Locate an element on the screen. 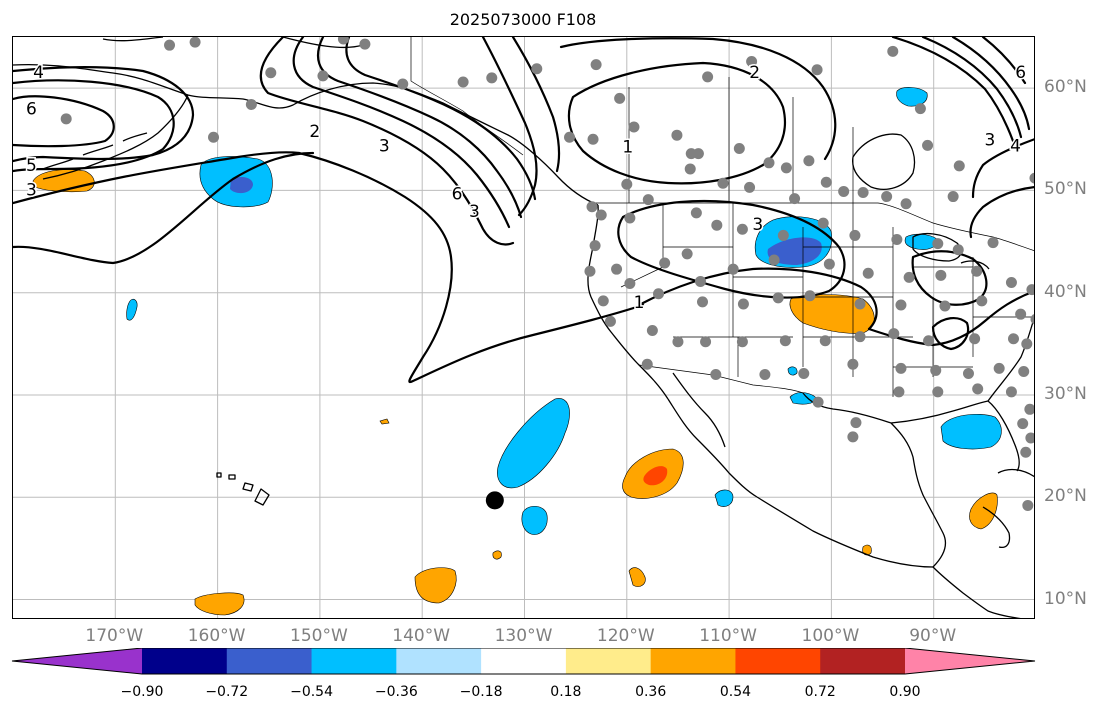 This screenshot has height=712, width=1105. baja-peninsula is located at coordinates (712, 448).